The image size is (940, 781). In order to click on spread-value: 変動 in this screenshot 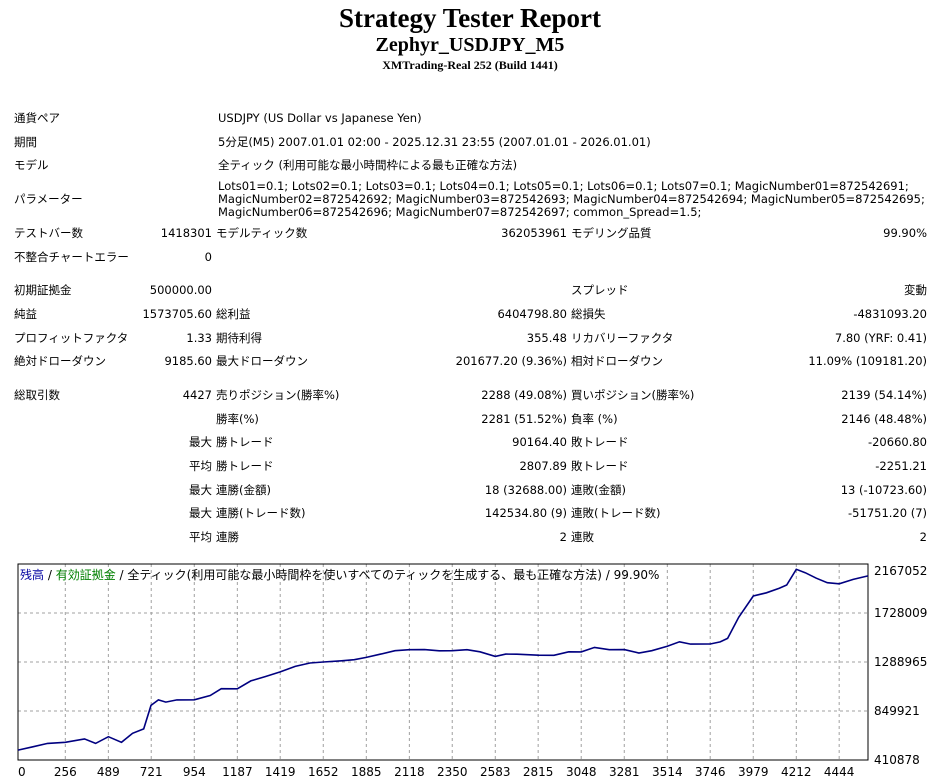, I will do `click(915, 290)`.